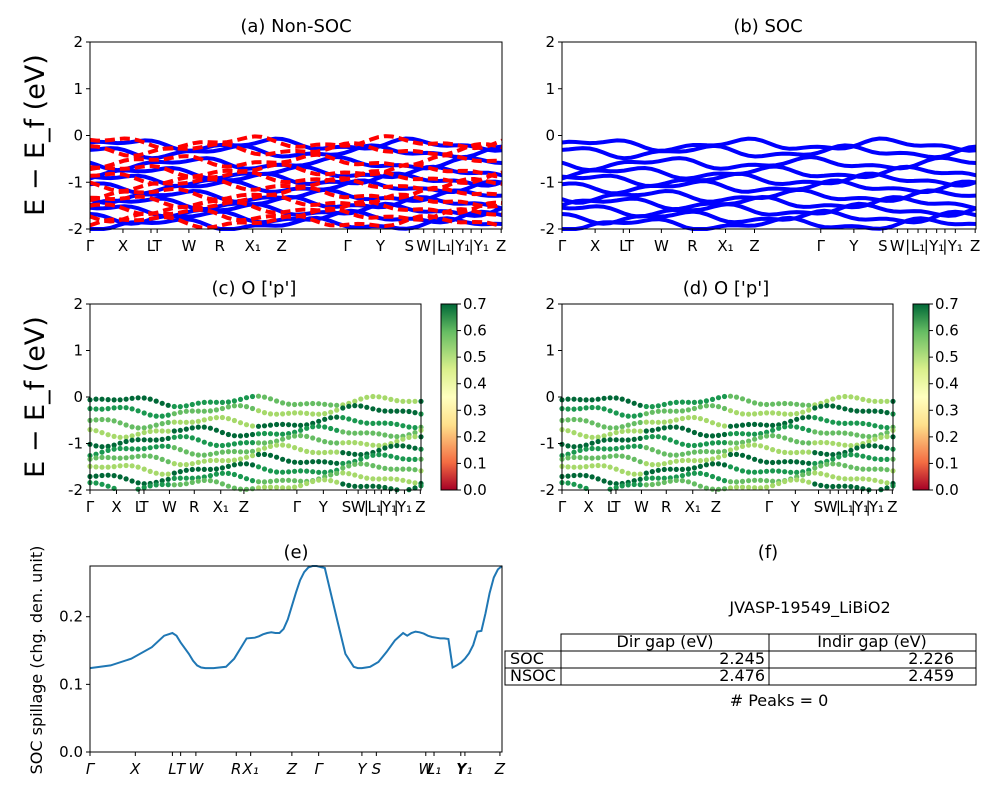 The width and height of the screenshot is (1000, 800). Describe the element at coordinates (433, 246) in the screenshot. I see `panel-a-xtick-label: |` at that location.